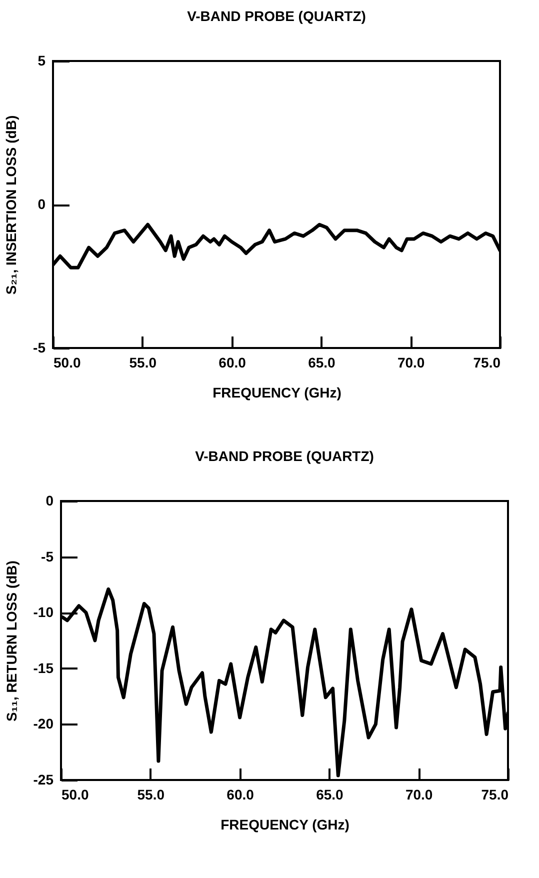 The height and width of the screenshot is (878, 539). I want to click on y-tick-label: 5, so click(42, 60).